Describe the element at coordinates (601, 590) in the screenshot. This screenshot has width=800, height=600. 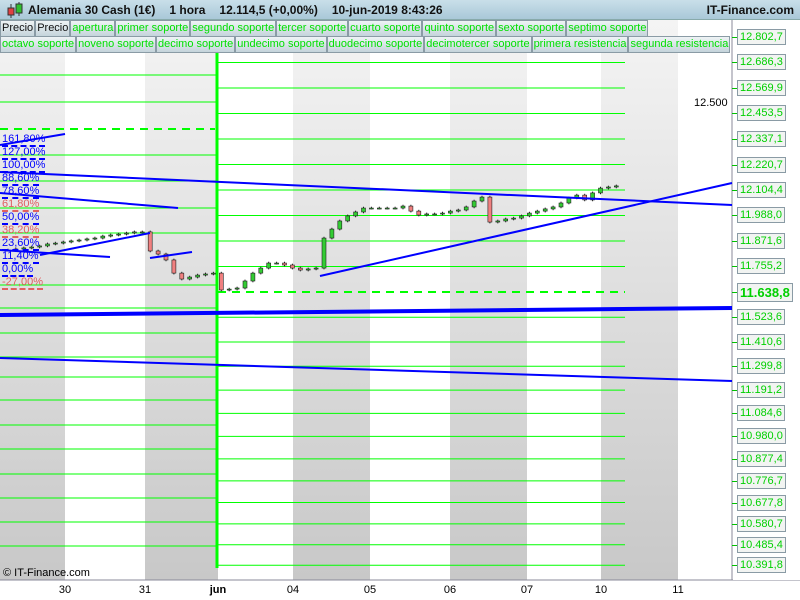
I see `date-label: 10` at that location.